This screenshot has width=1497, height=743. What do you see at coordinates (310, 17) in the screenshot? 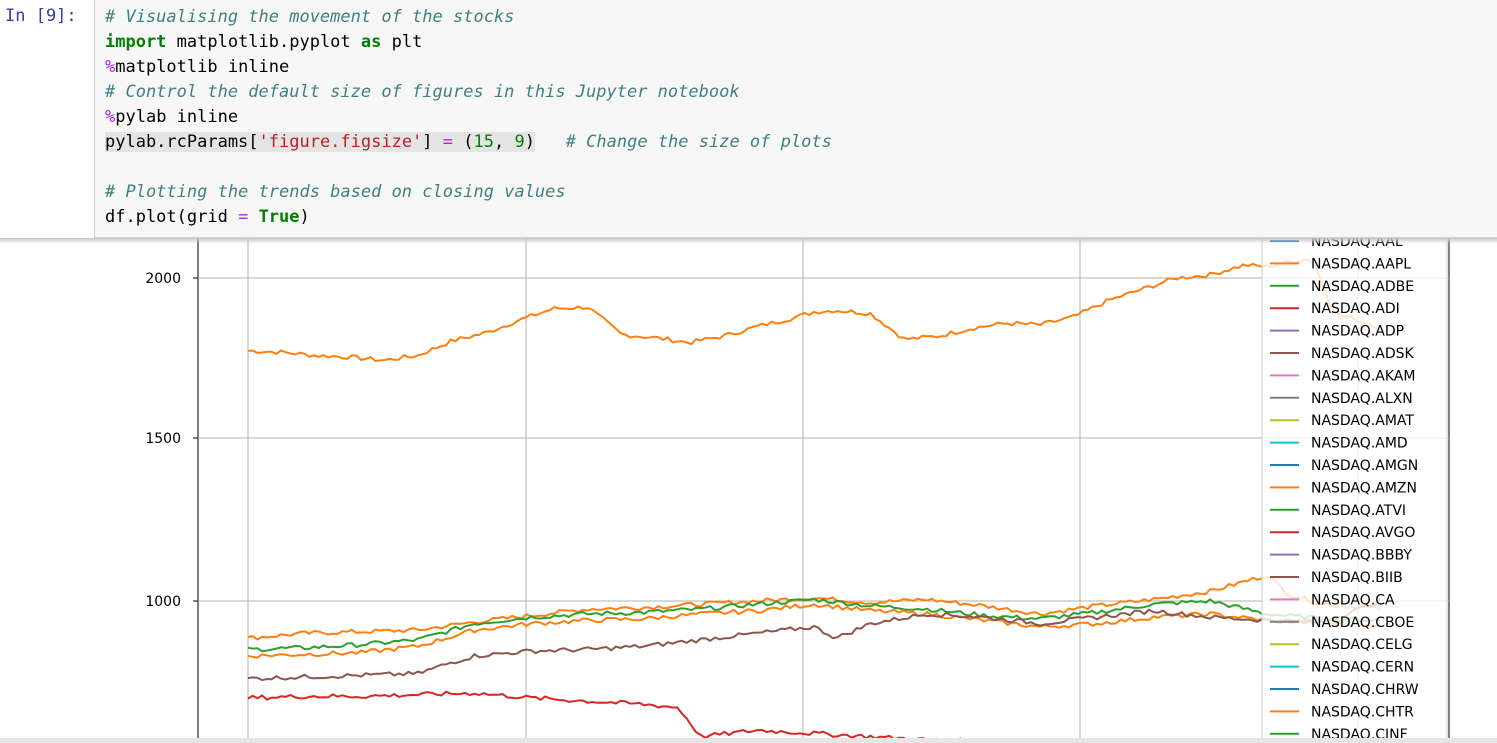
I see `code-line-1: # Visualising the movement of the stocks` at bounding box center [310, 17].